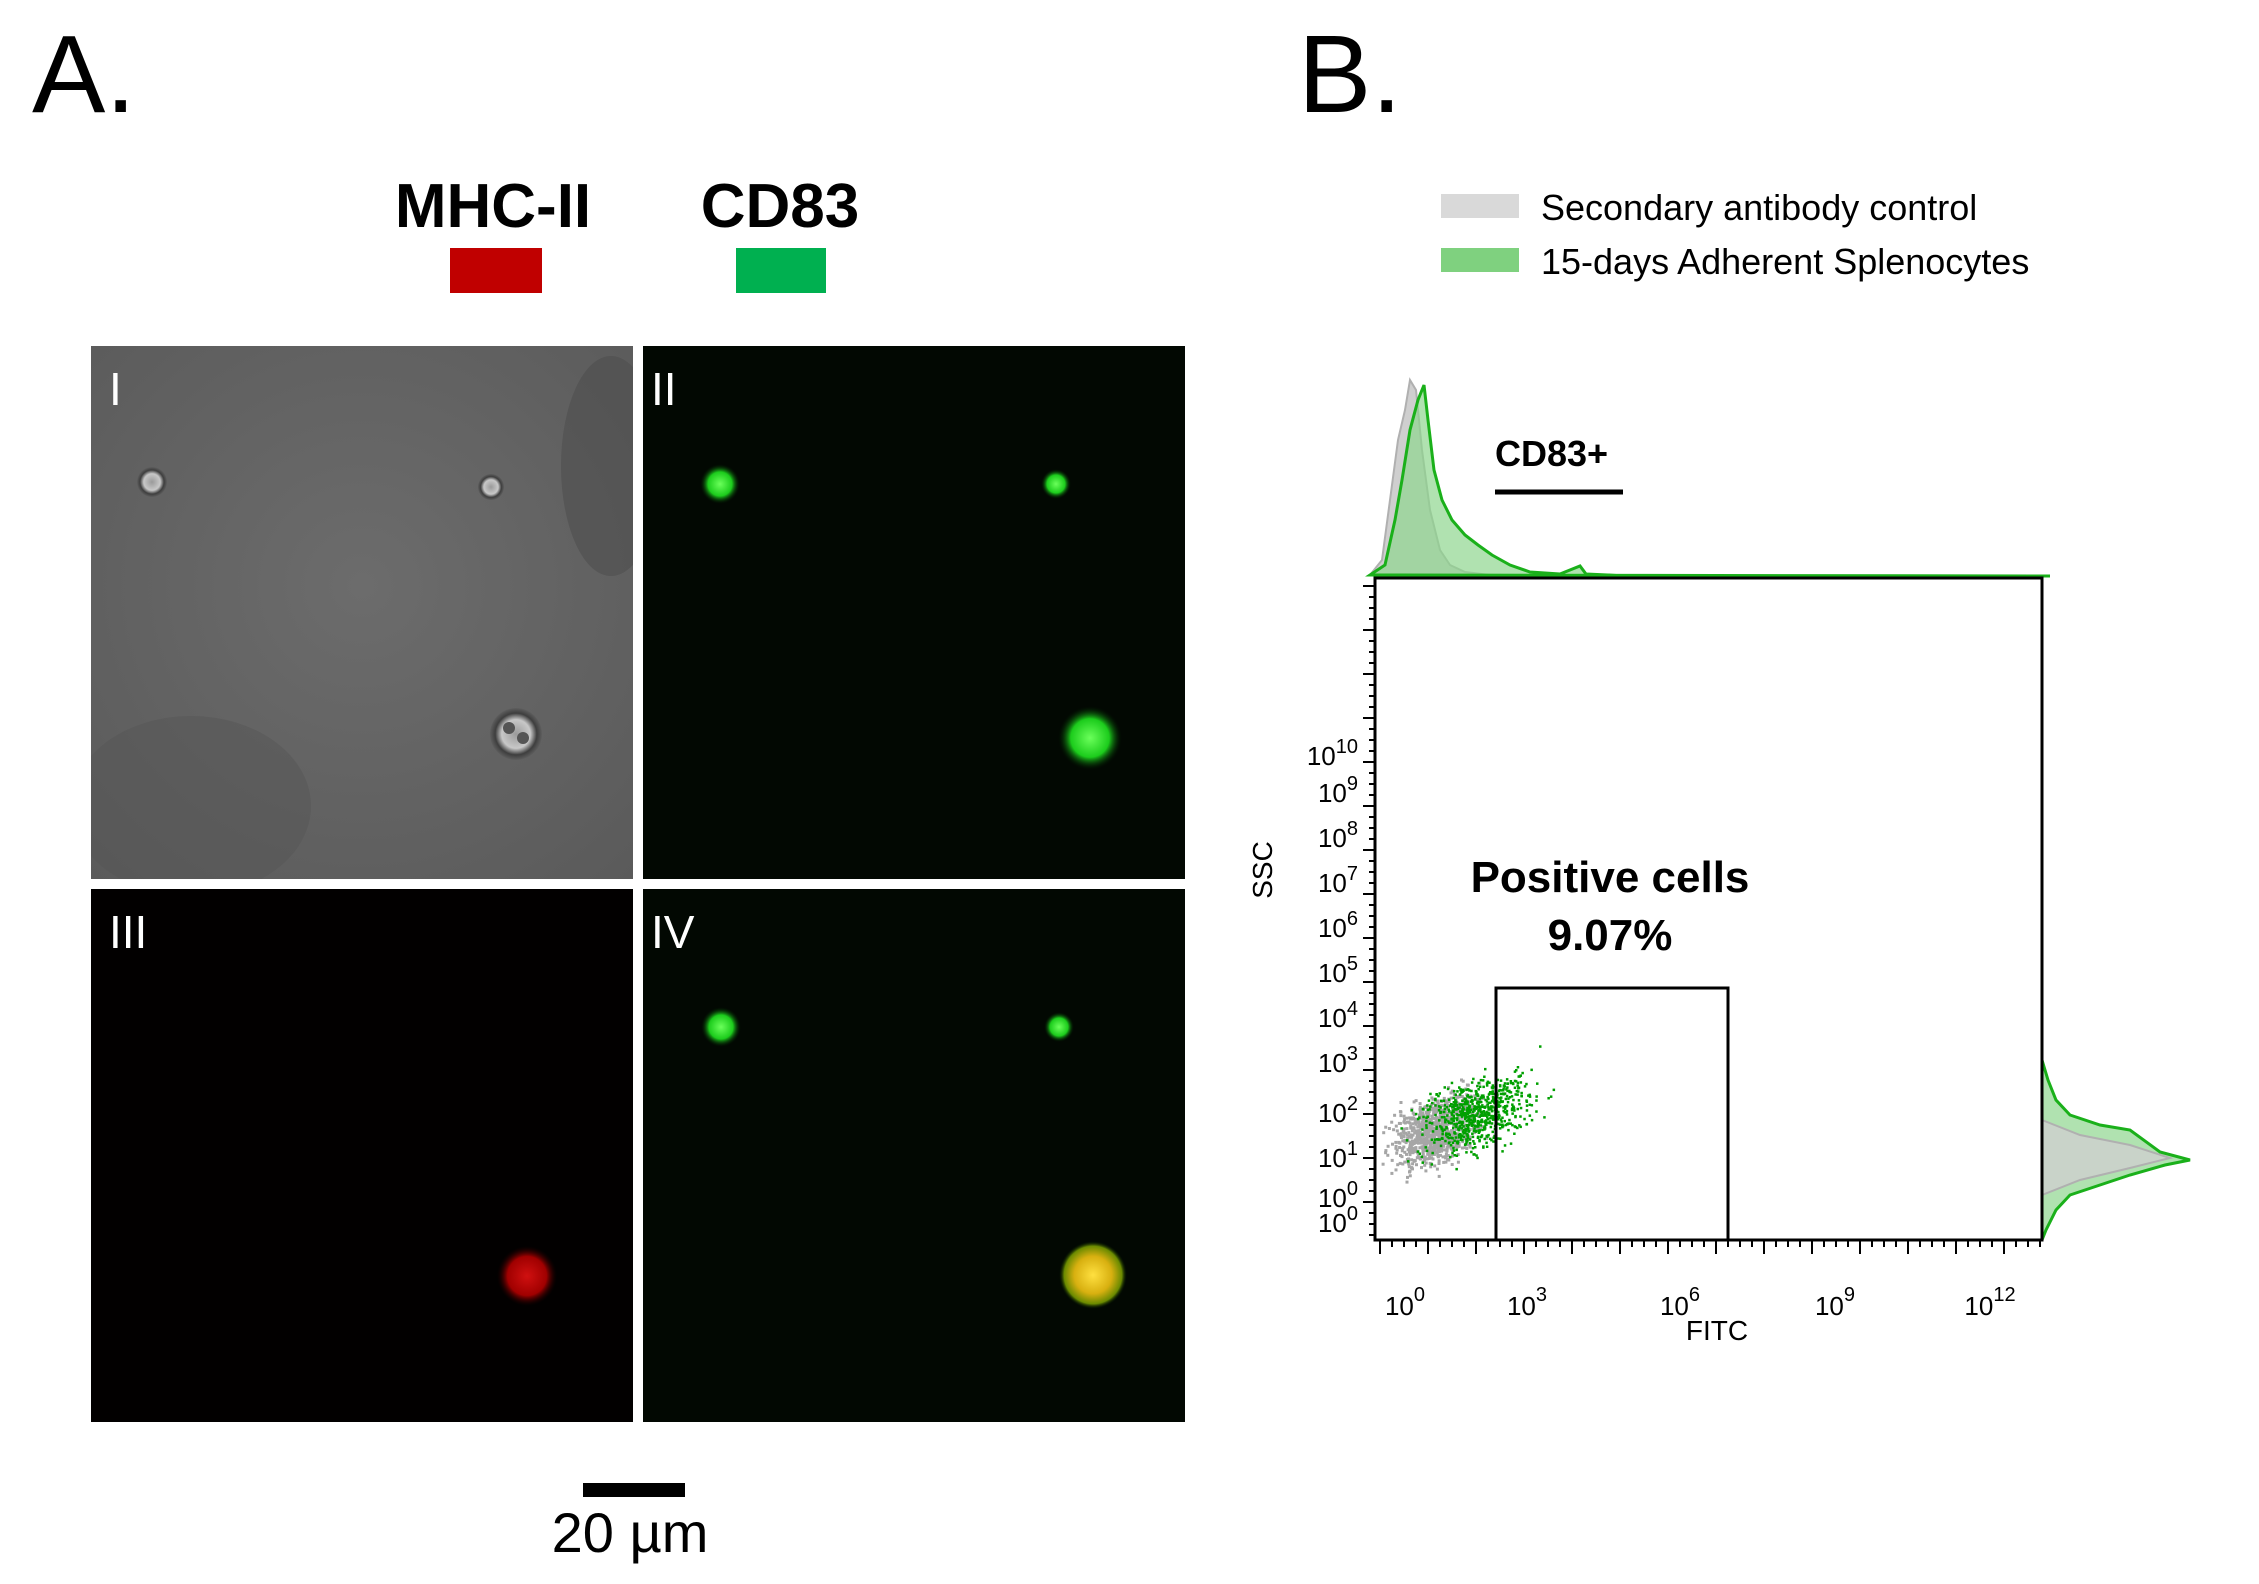  What do you see at coordinates (1551, 453) in the screenshot?
I see `histogram-gate-label: CD83+` at bounding box center [1551, 453].